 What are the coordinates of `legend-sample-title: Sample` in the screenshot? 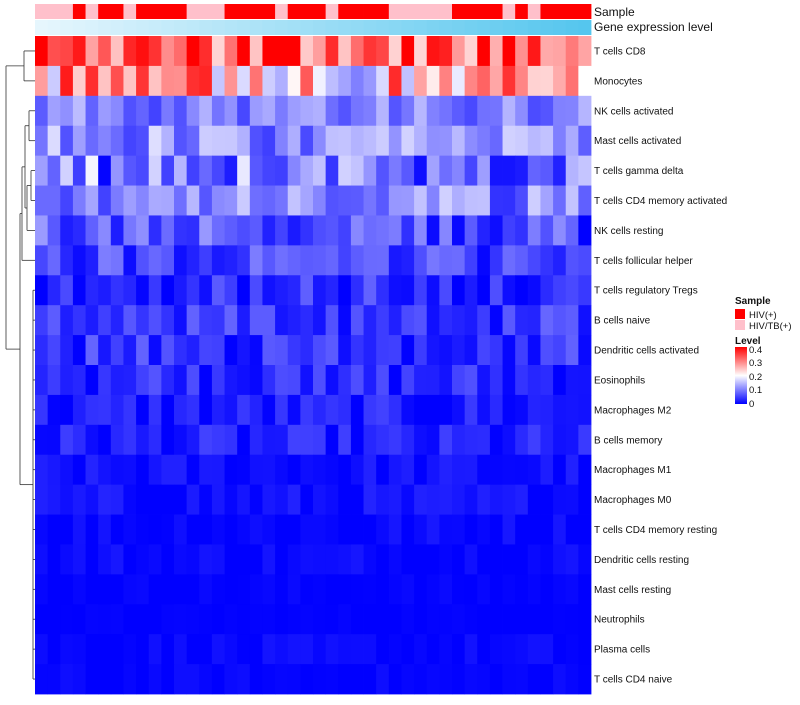 It's located at (753, 301).